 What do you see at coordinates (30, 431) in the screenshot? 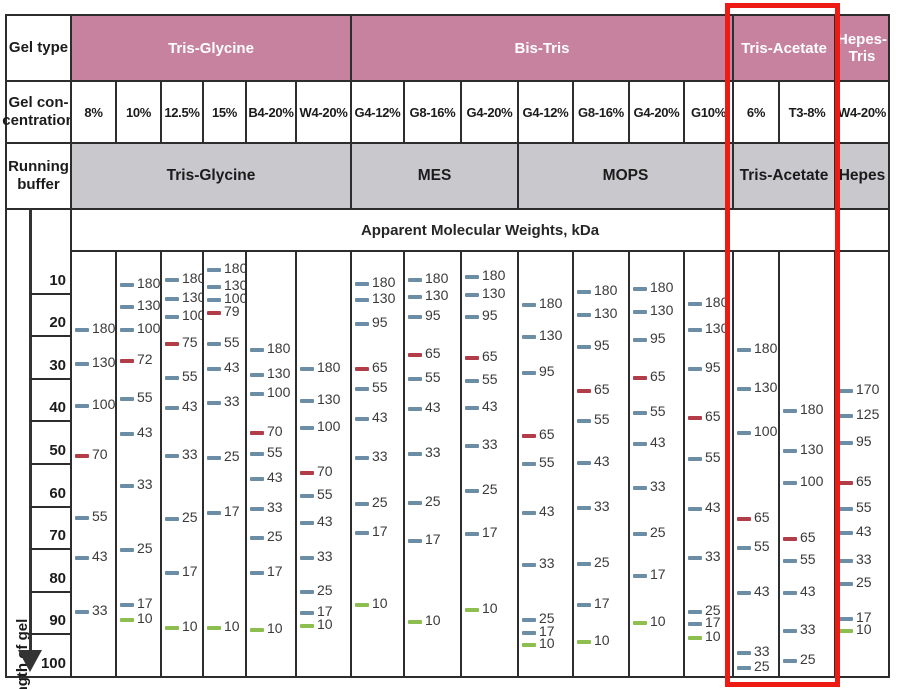
I see `axis-arrow-shaft` at bounding box center [30, 431].